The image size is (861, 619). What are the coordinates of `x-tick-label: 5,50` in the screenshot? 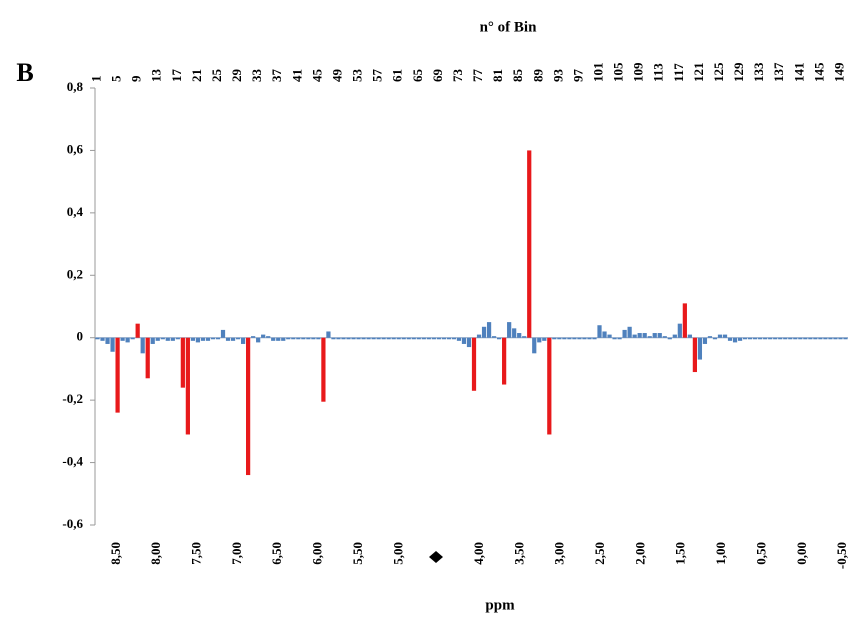 It's located at (357, 553).